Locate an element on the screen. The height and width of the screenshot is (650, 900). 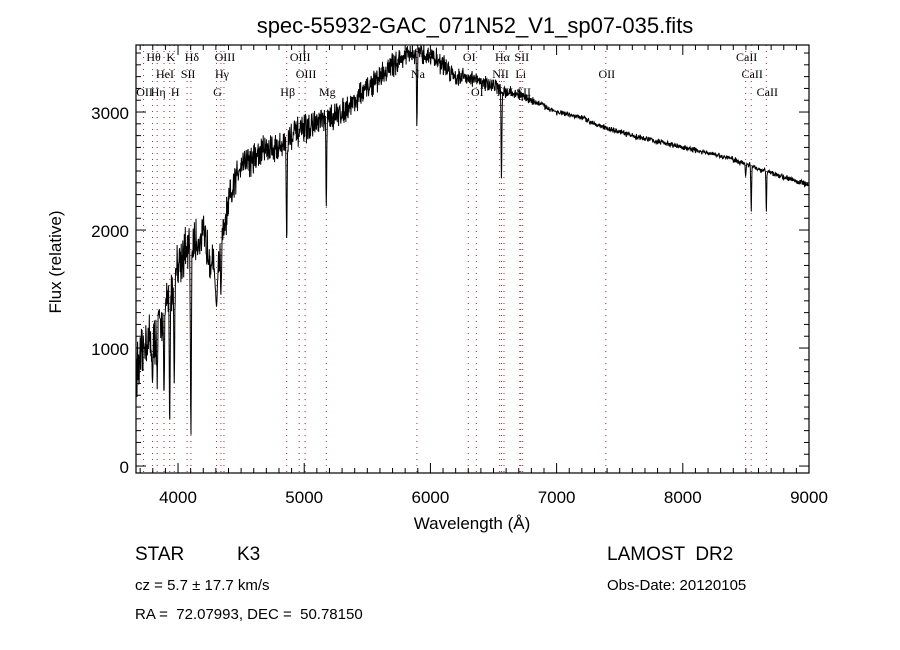
x-tick-label: 5000 is located at coordinates (304, 497).